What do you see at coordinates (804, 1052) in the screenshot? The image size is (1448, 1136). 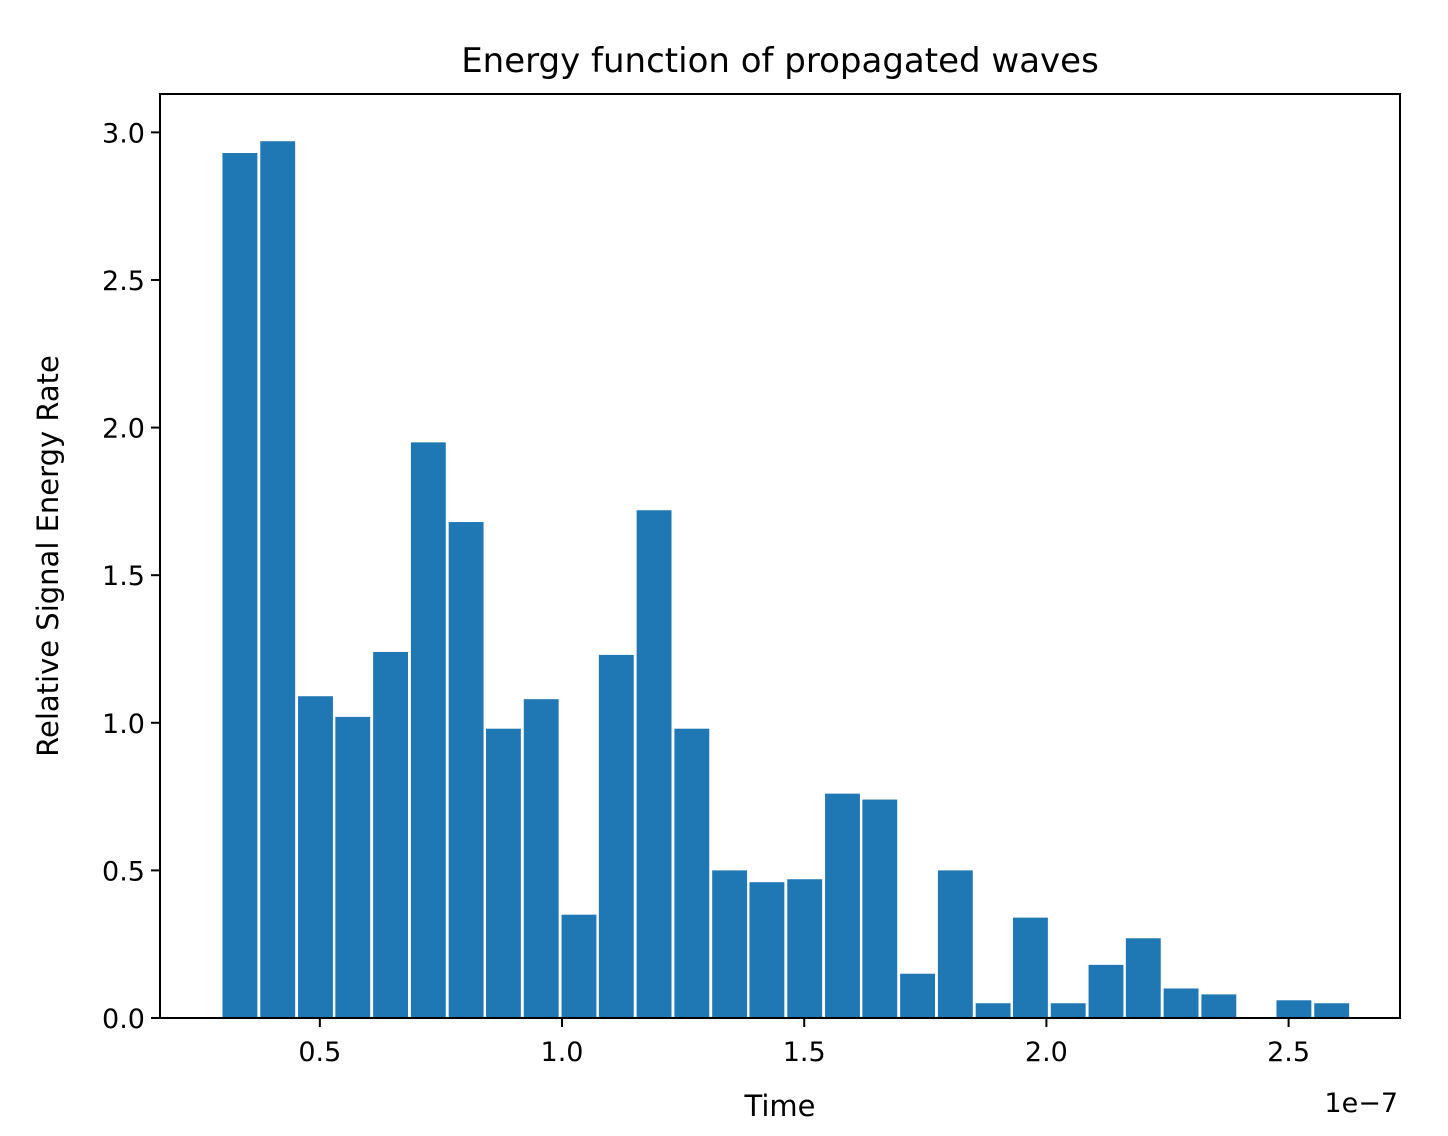 I see `x-tick-label-2: 1.5` at bounding box center [804, 1052].